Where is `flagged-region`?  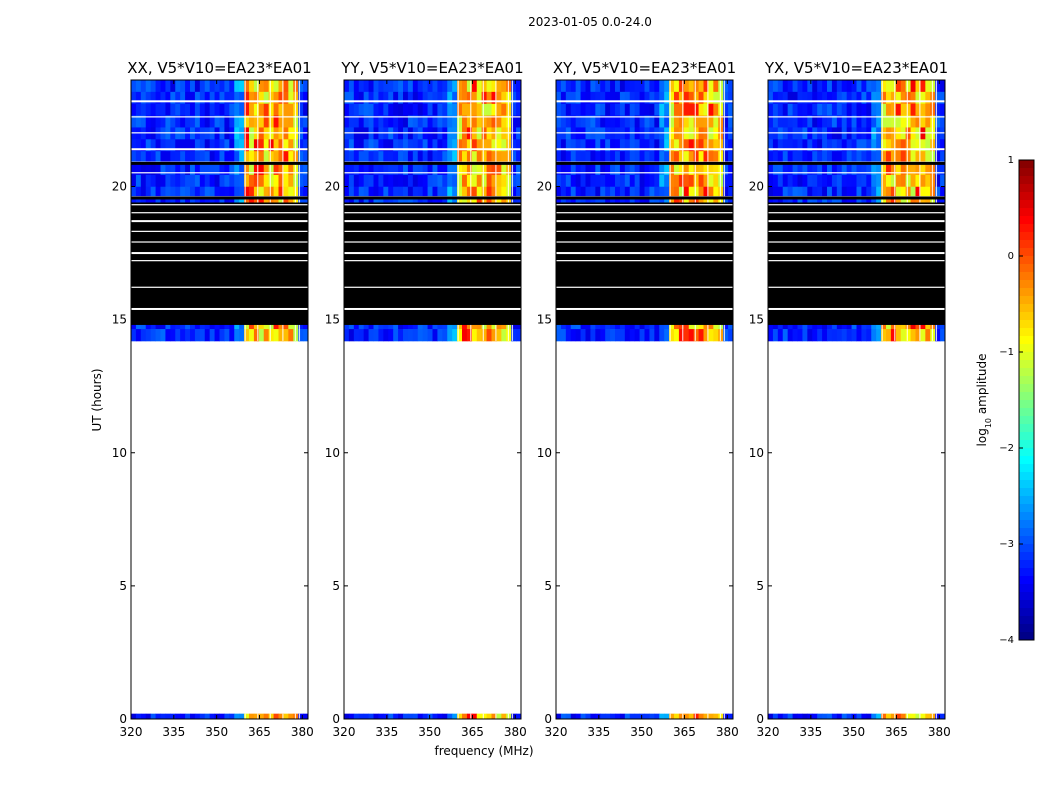 flagged-region is located at coordinates (856, 263).